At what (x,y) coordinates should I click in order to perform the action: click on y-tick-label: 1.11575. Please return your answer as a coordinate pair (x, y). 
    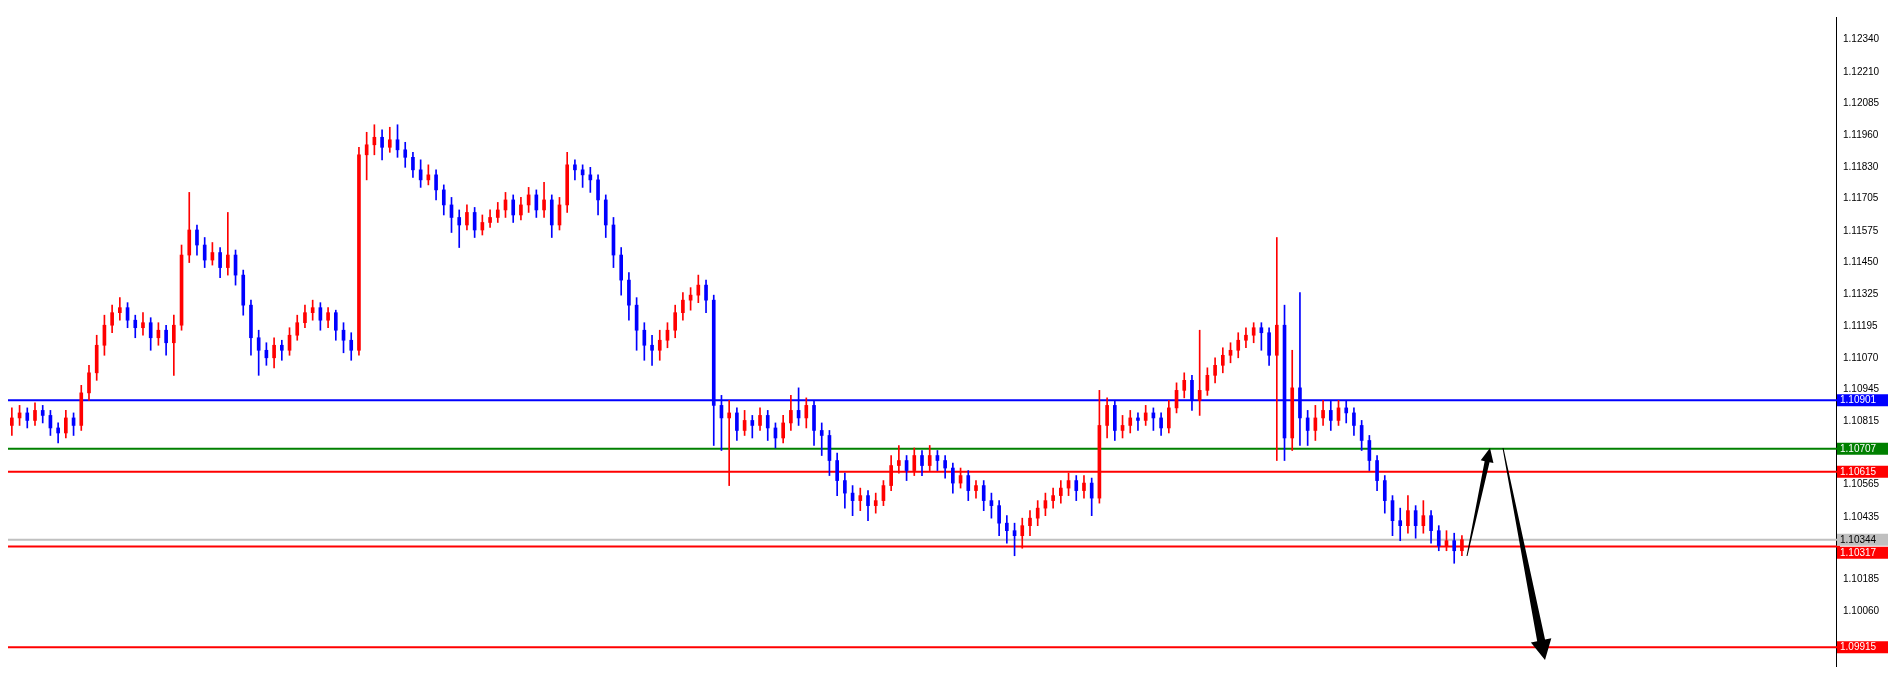
    Looking at the image, I should click on (1861, 230).